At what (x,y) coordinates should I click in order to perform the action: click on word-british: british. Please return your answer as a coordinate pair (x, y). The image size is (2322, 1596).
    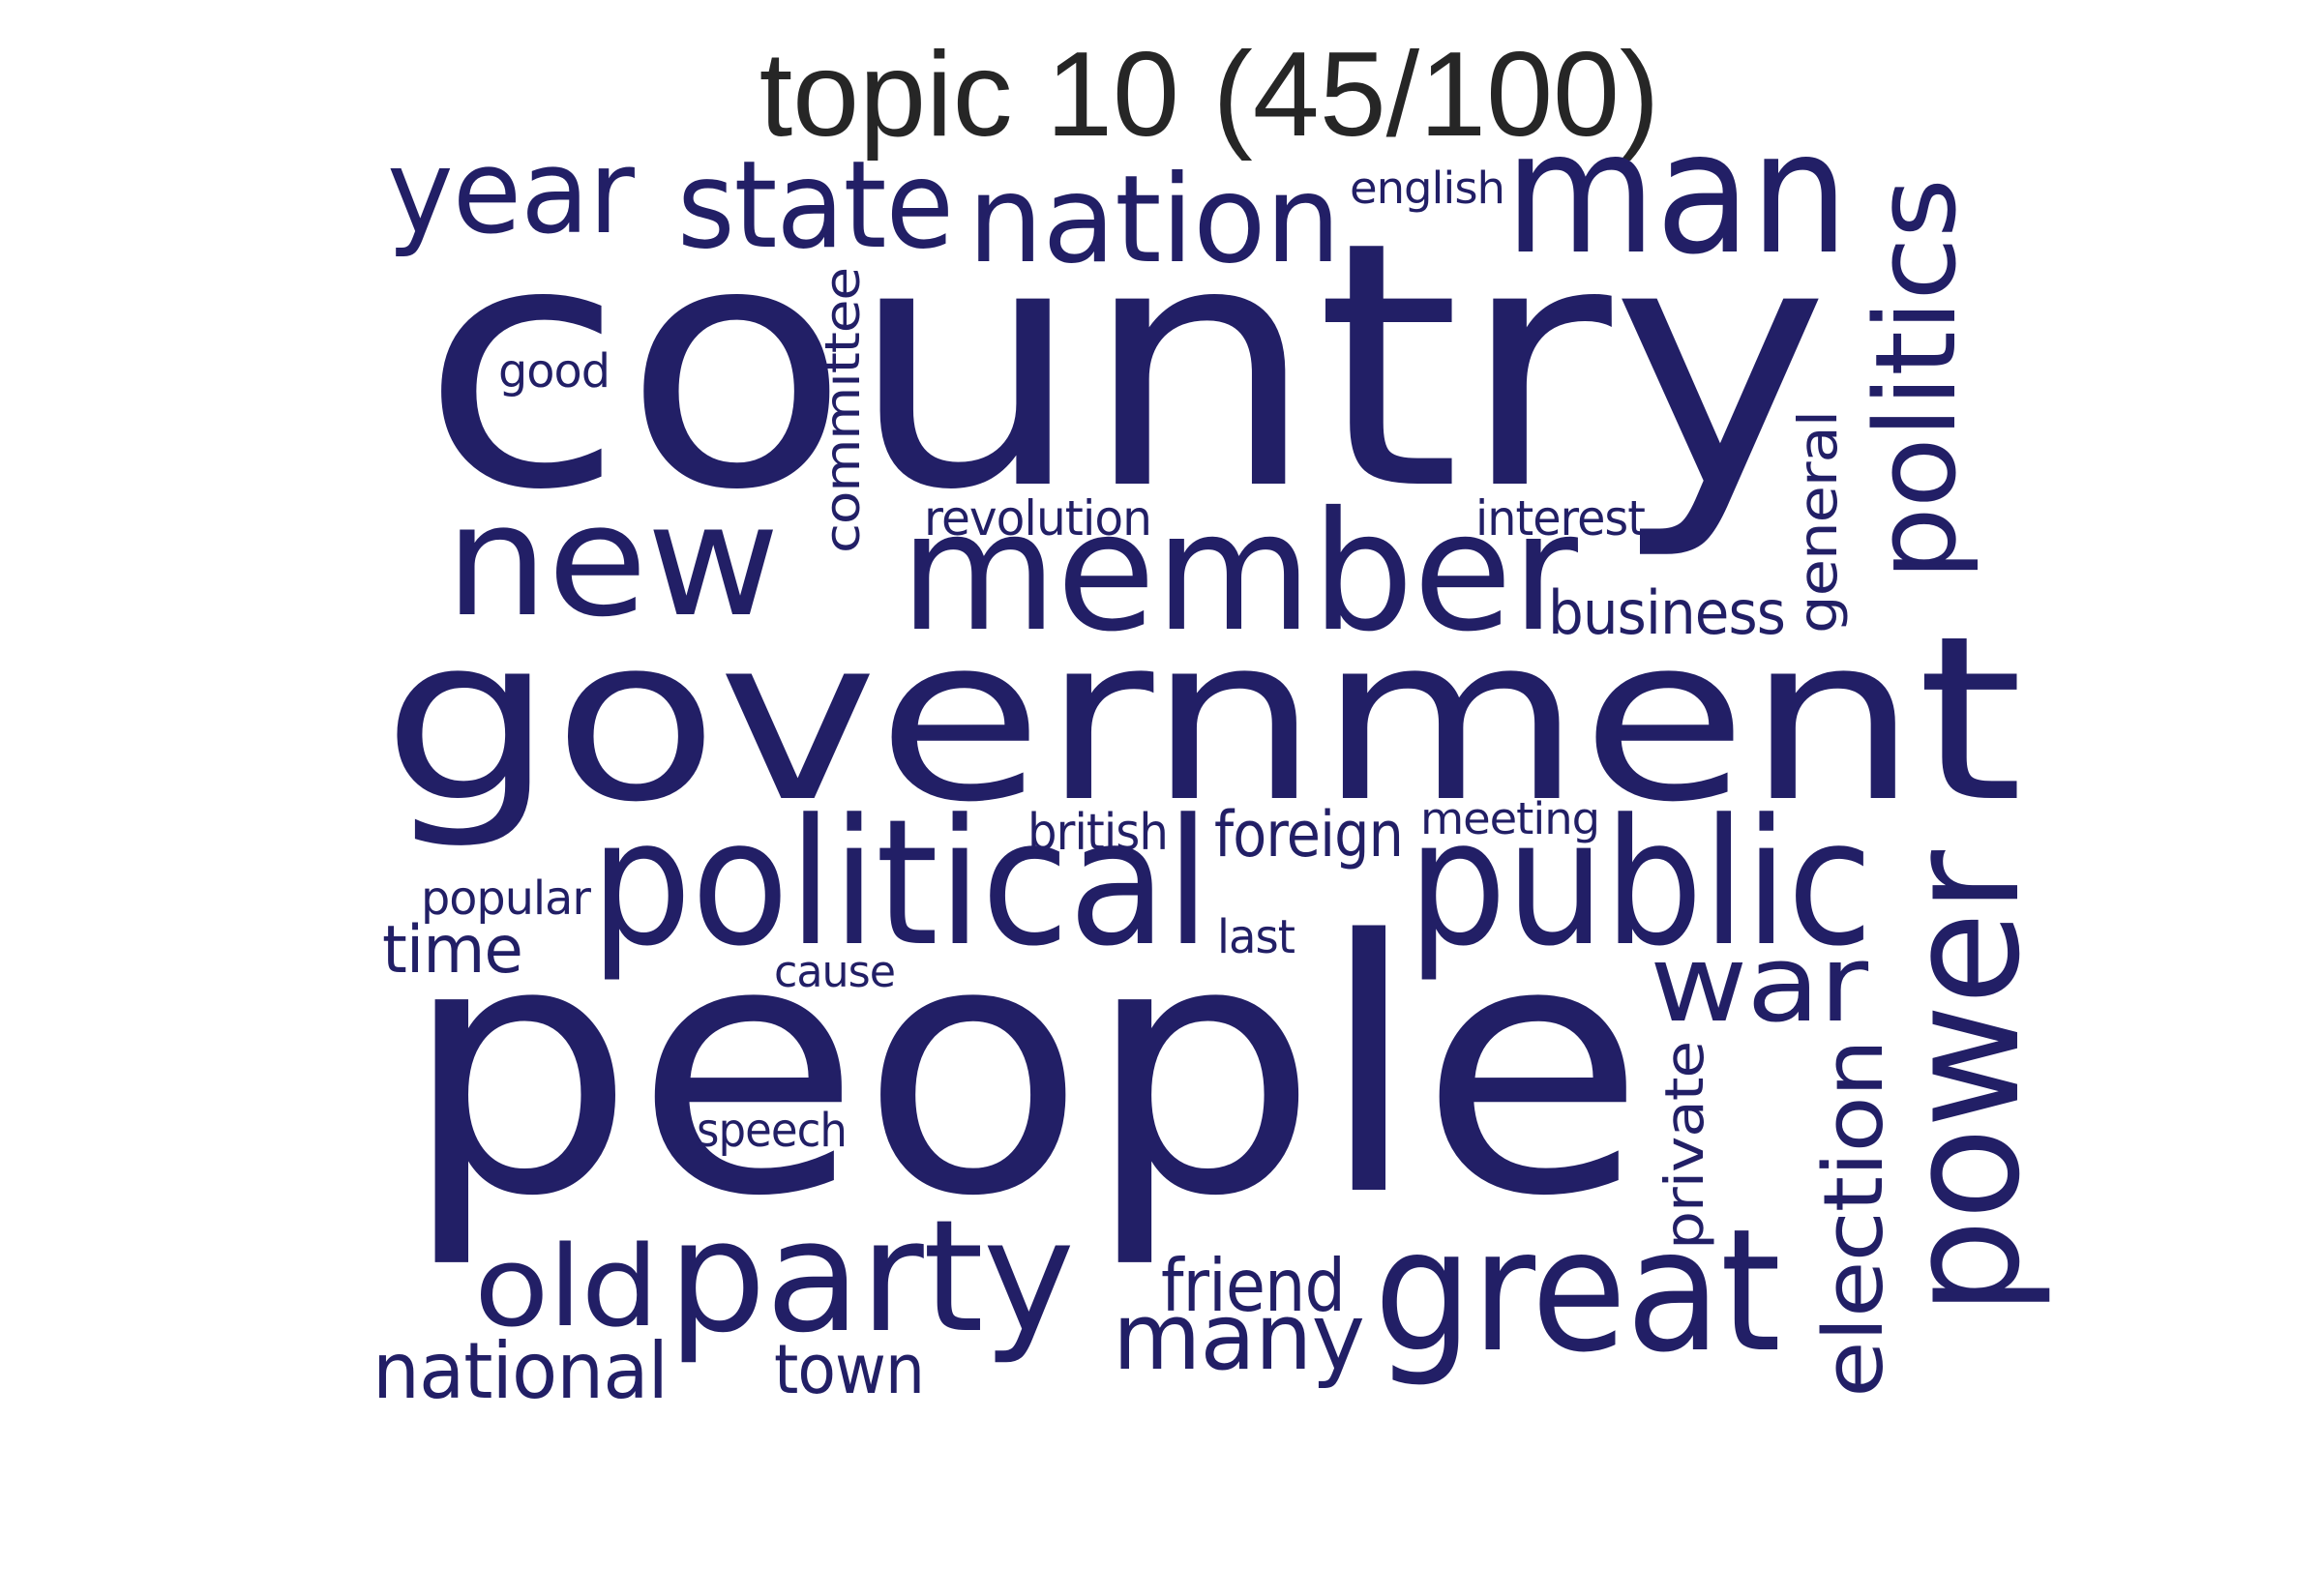
    Looking at the image, I should click on (1097, 833).